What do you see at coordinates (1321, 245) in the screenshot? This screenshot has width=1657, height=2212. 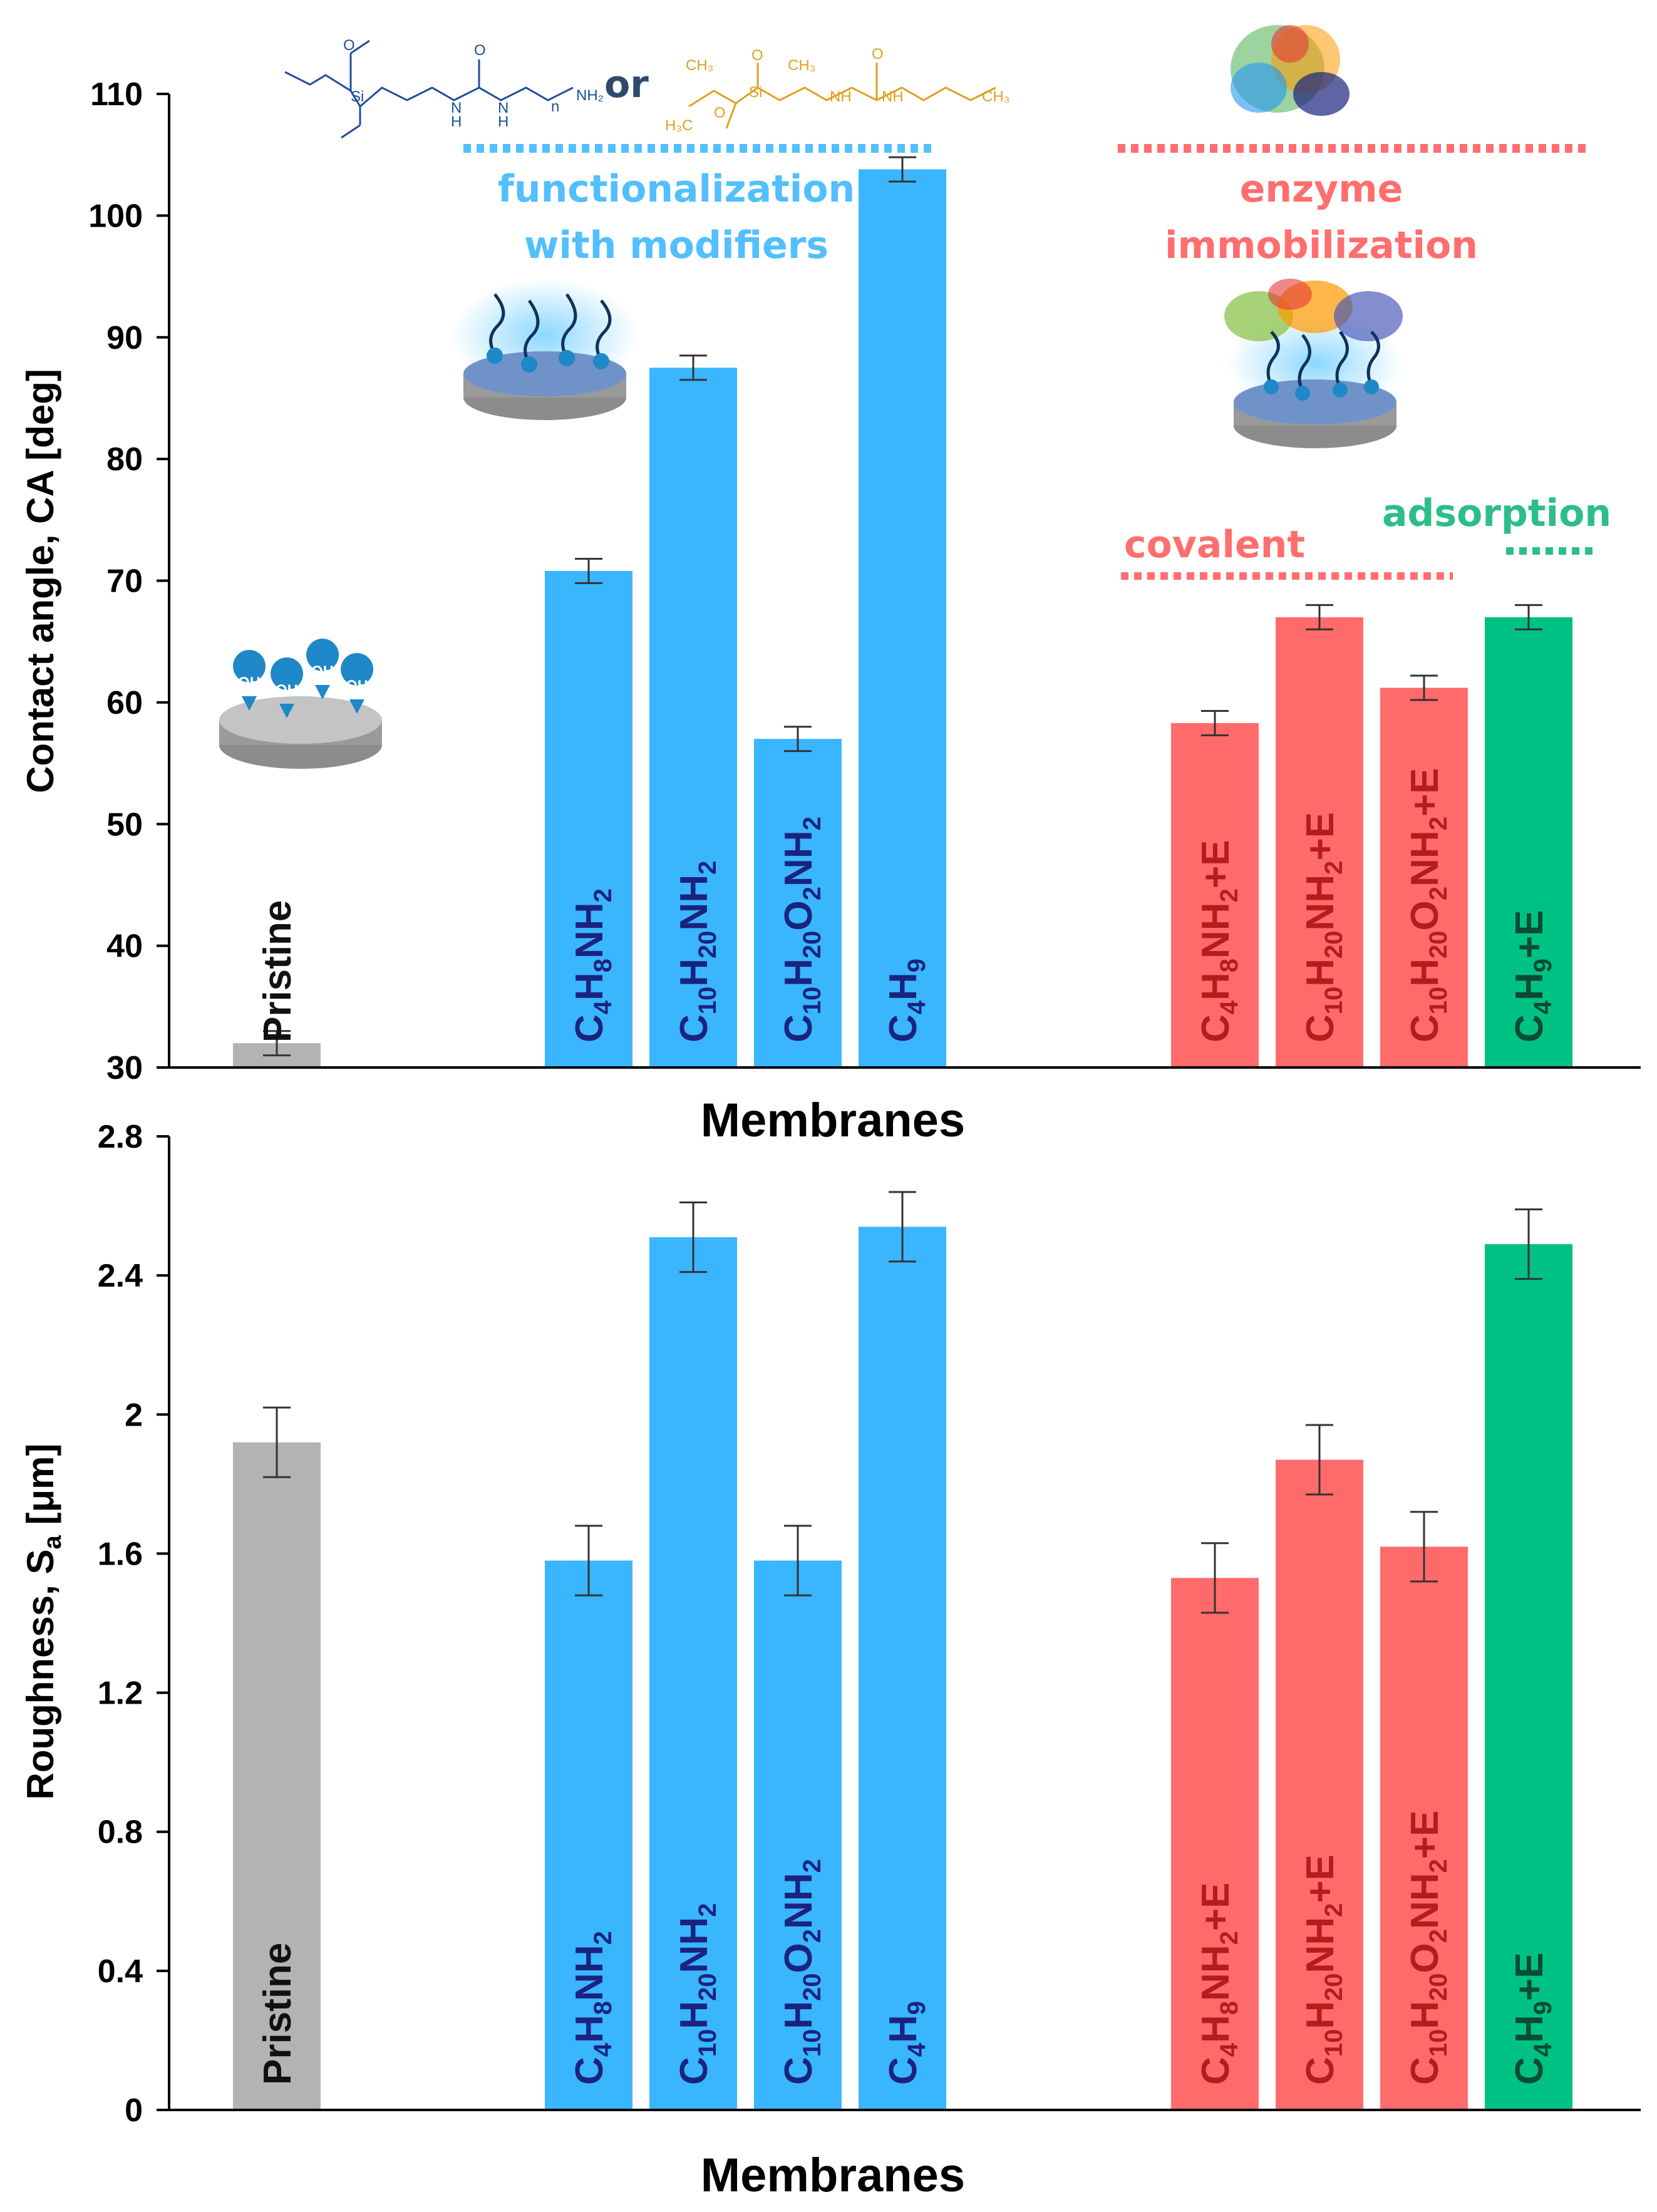 I see `immobilization-label: immobilization` at bounding box center [1321, 245].